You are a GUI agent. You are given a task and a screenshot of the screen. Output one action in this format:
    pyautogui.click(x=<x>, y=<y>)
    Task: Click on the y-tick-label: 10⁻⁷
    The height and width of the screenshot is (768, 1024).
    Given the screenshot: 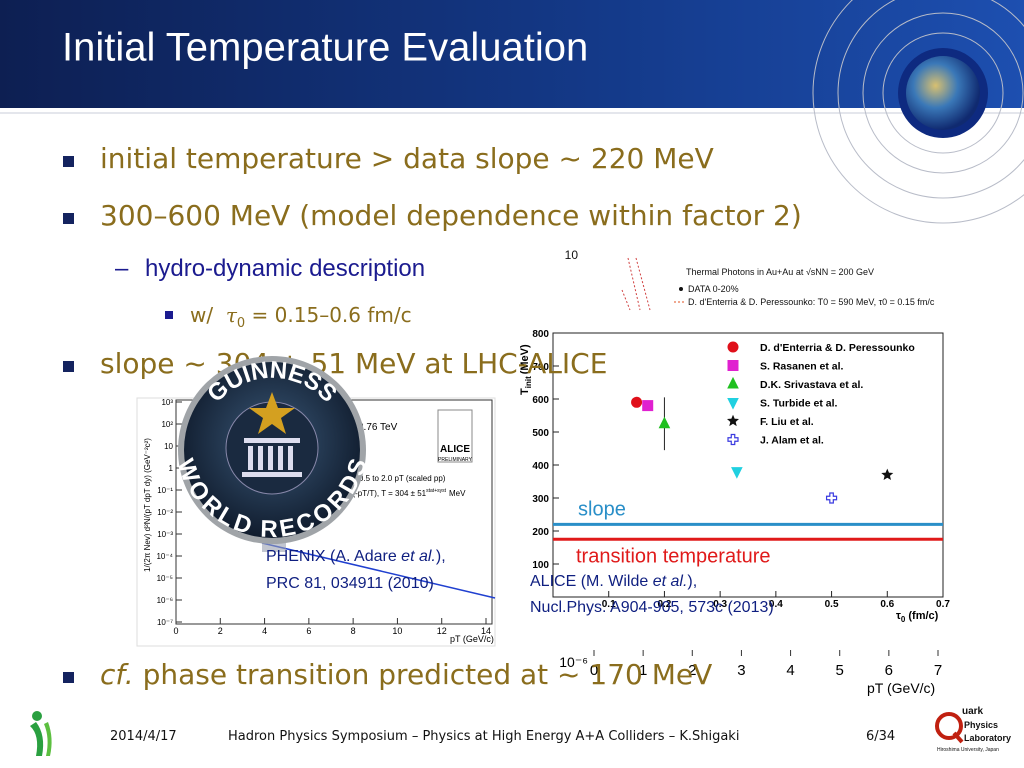 What is the action you would take?
    pyautogui.click(x=165, y=622)
    